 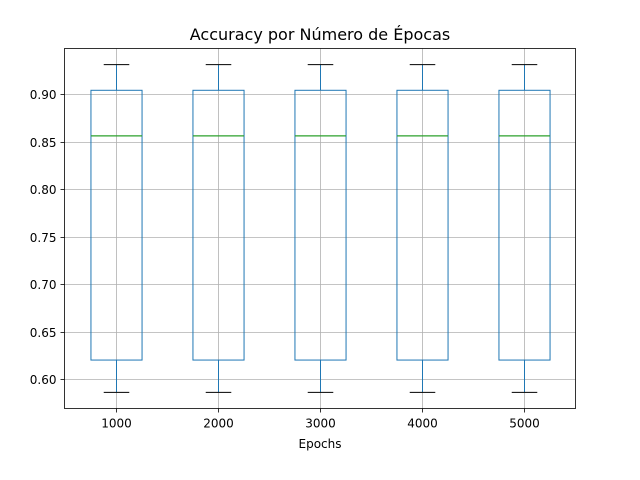 I want to click on y-tick-label: 0.90, so click(x=43, y=95).